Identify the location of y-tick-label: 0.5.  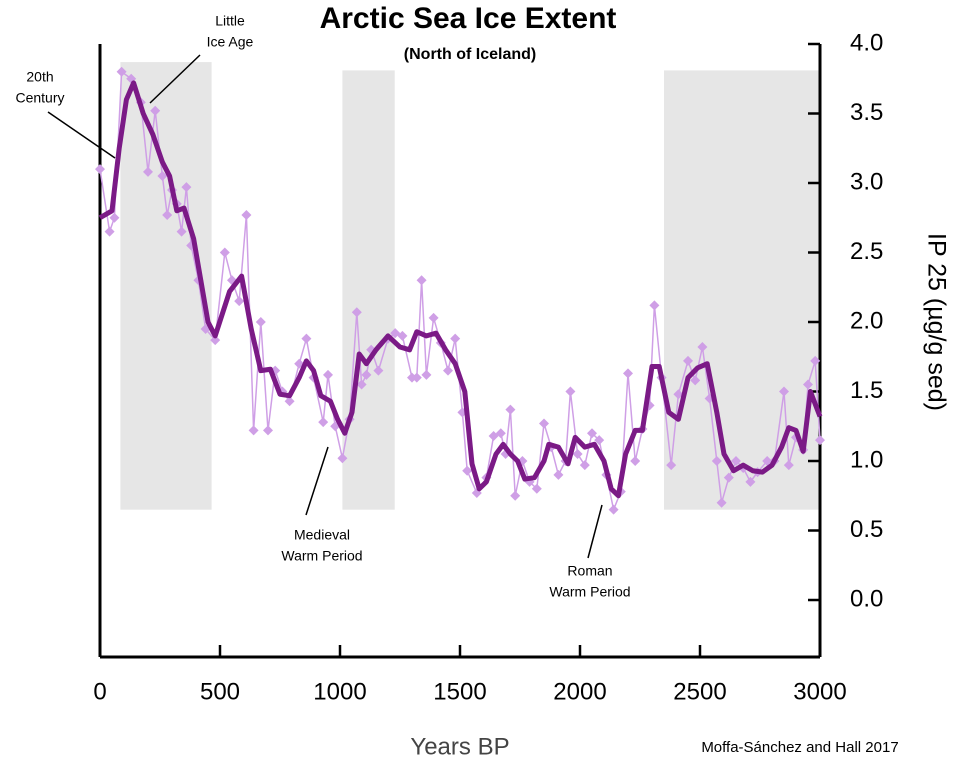
(866, 529).